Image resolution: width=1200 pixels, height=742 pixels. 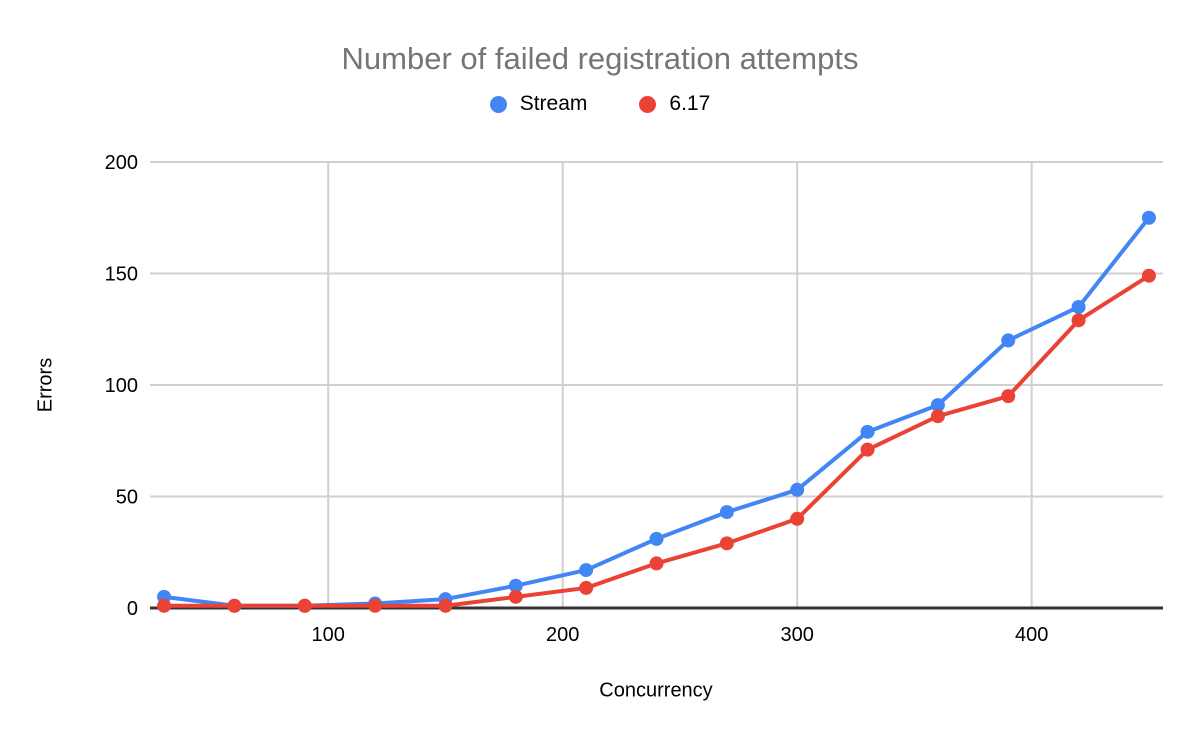 What do you see at coordinates (553, 103) in the screenshot?
I see `legend-label-stream: Stream` at bounding box center [553, 103].